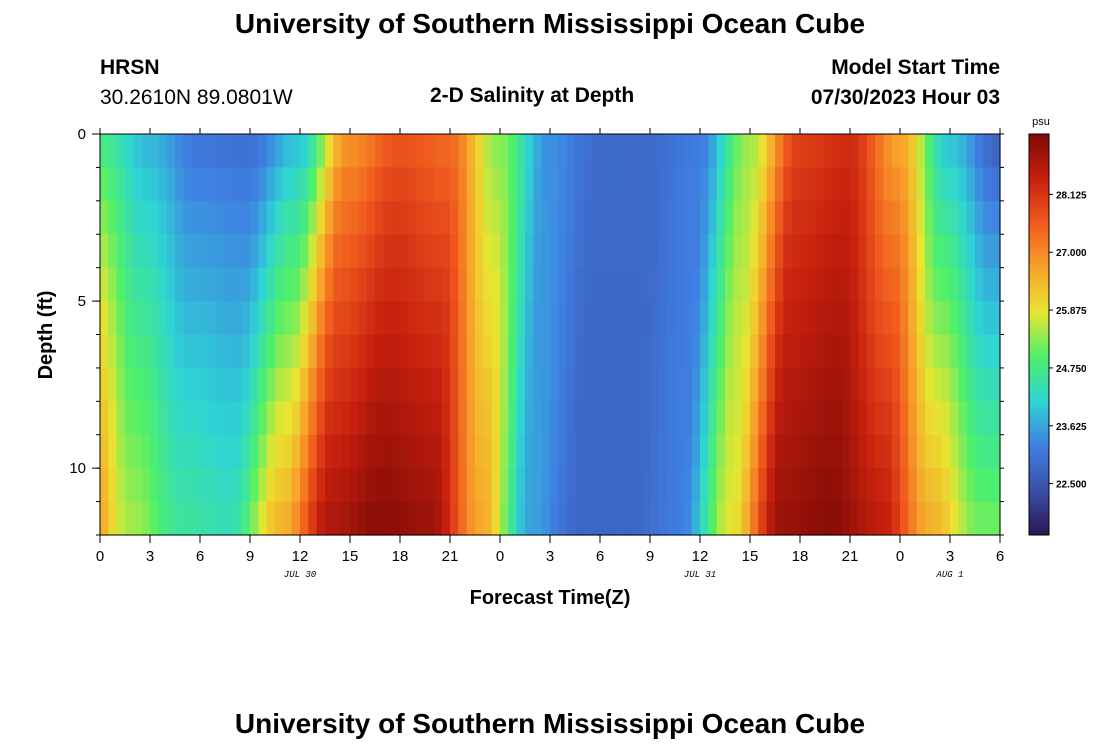  I want to click on colorbar-tick-label: 25.875, so click(1071, 311).